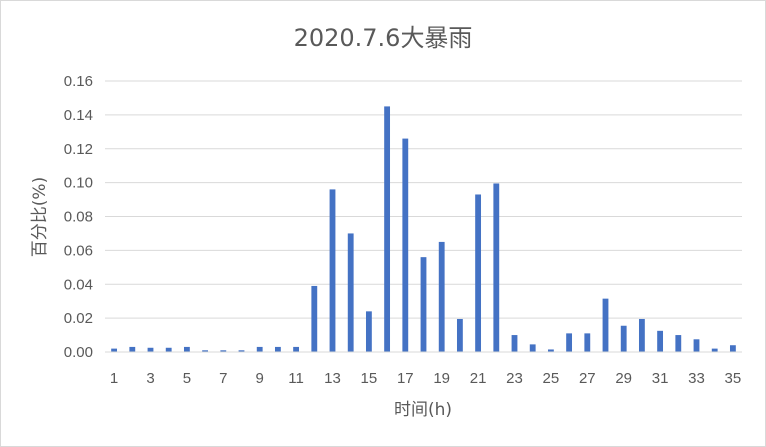  What do you see at coordinates (78, 115) in the screenshot?
I see `y-tick-label: 0.14` at bounding box center [78, 115].